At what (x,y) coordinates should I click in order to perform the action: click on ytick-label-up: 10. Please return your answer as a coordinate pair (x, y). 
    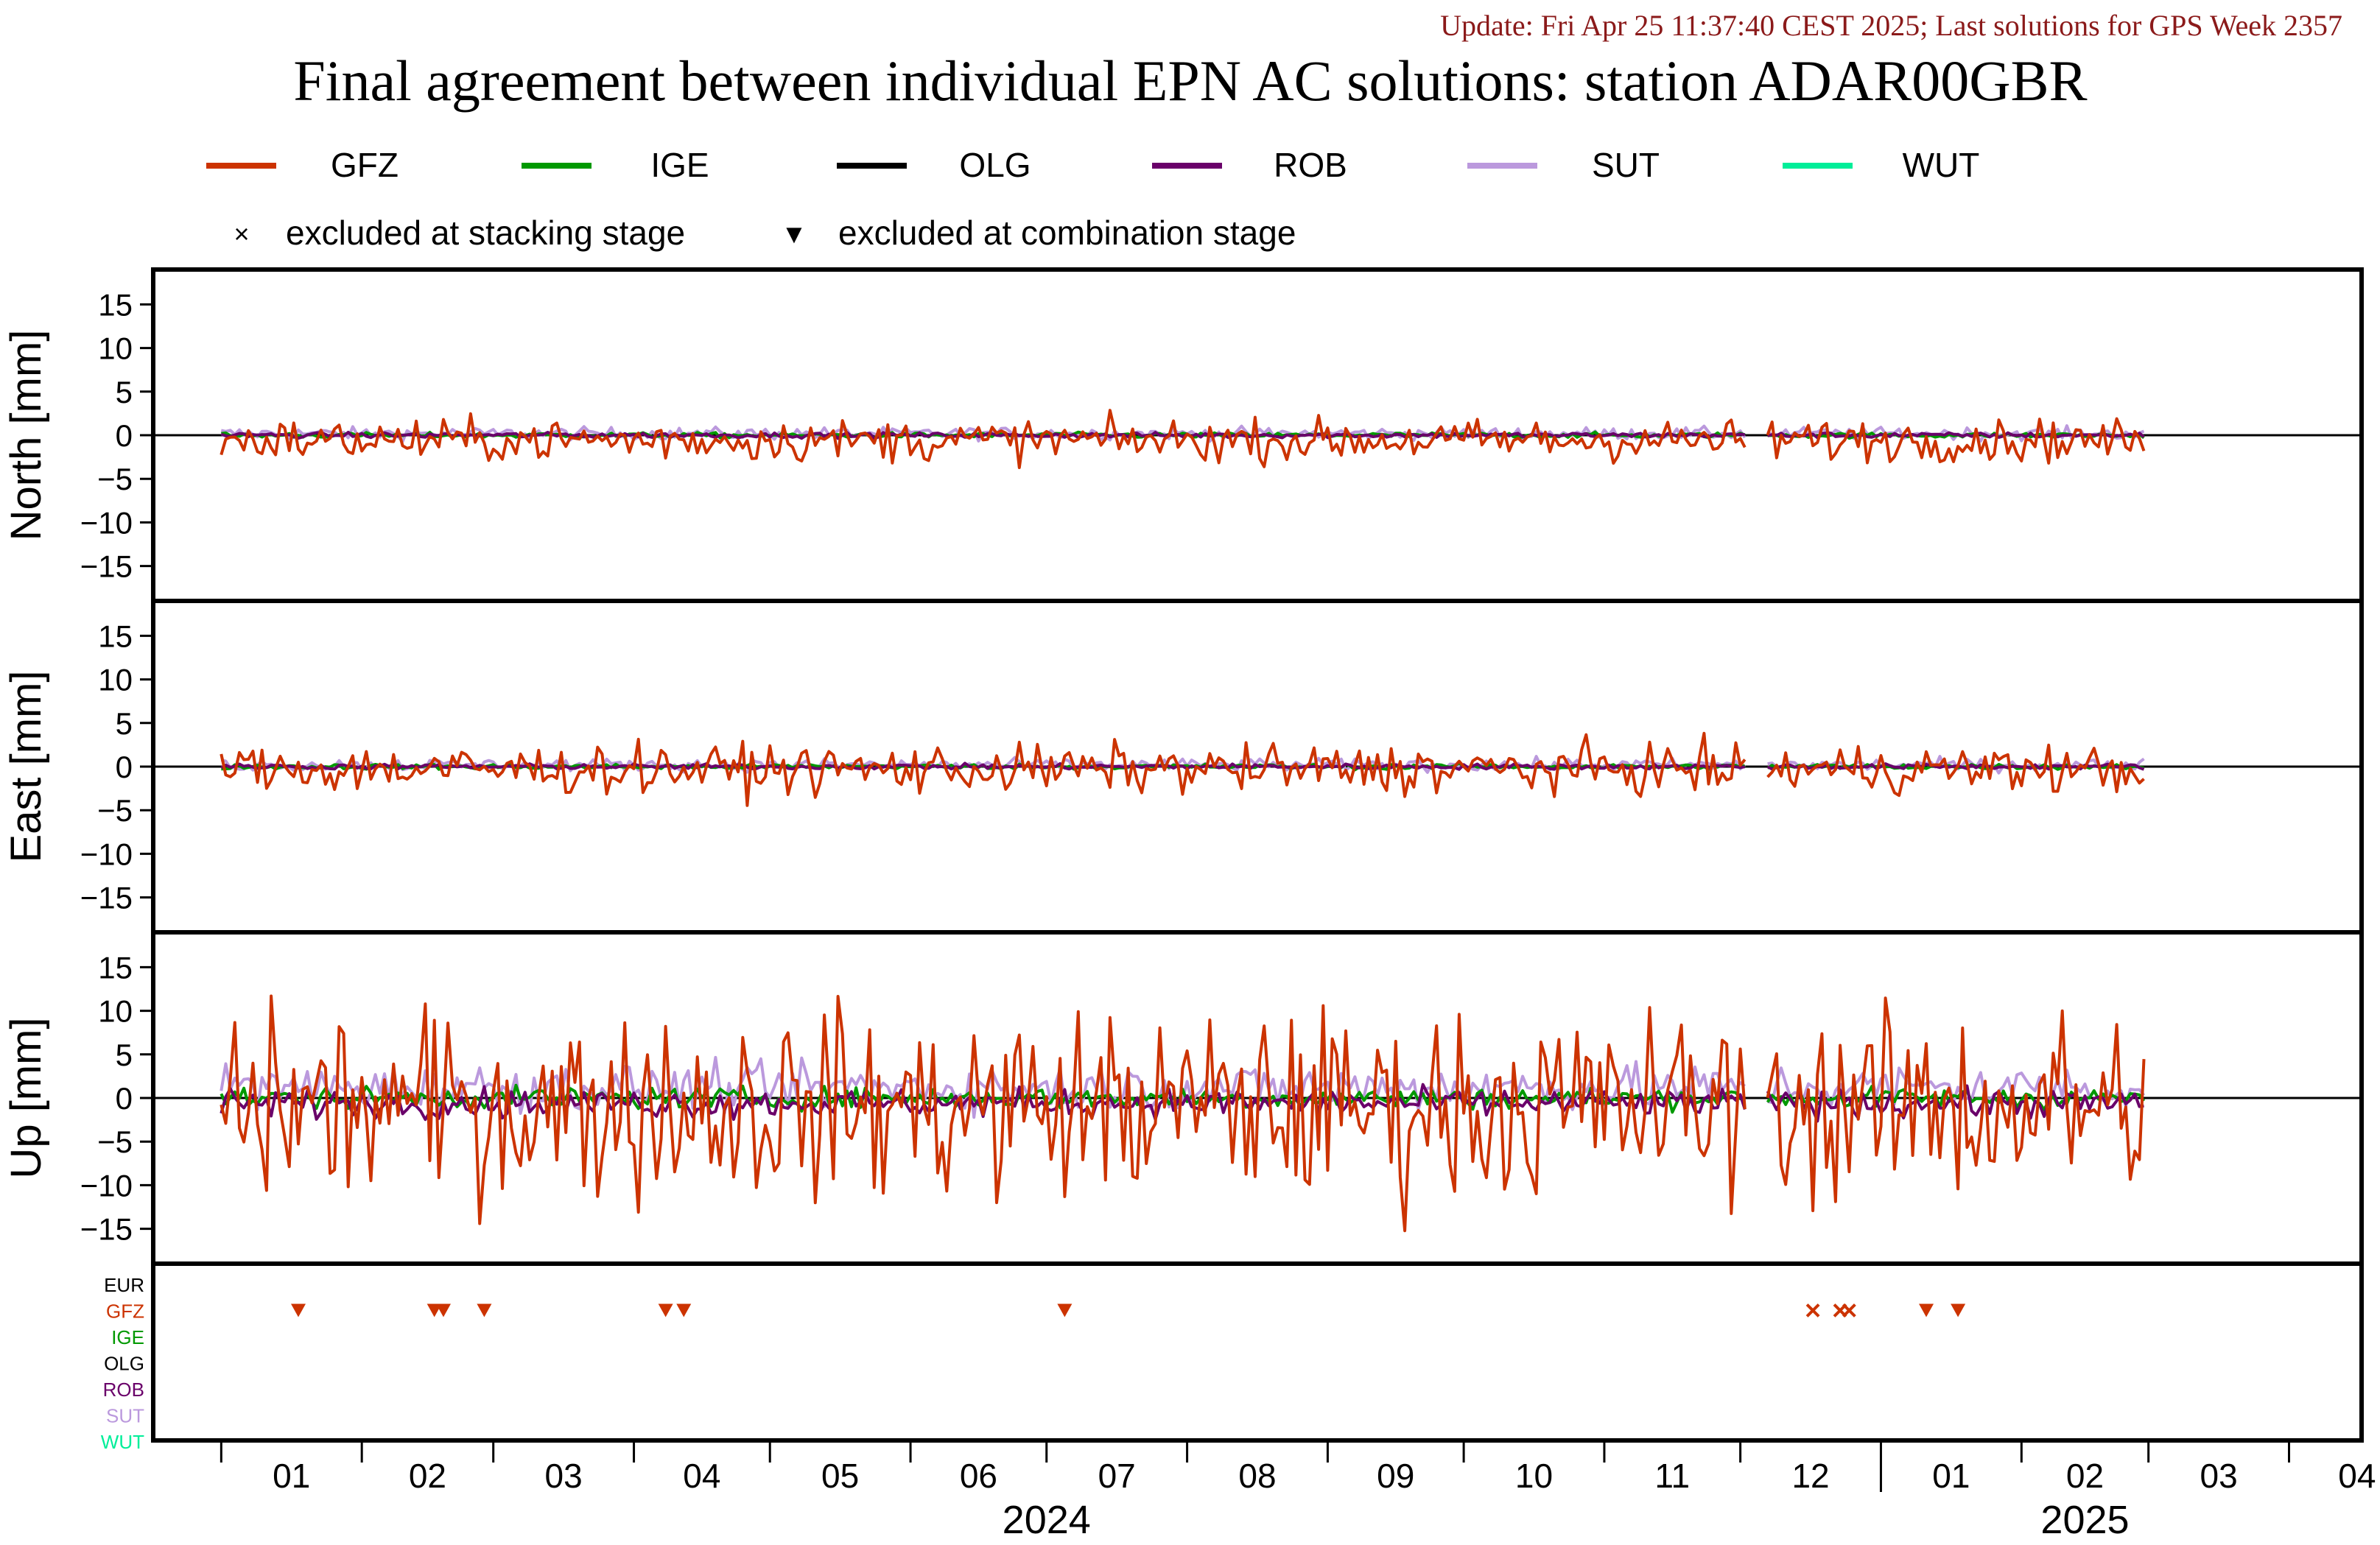
    Looking at the image, I should click on (115, 1012).